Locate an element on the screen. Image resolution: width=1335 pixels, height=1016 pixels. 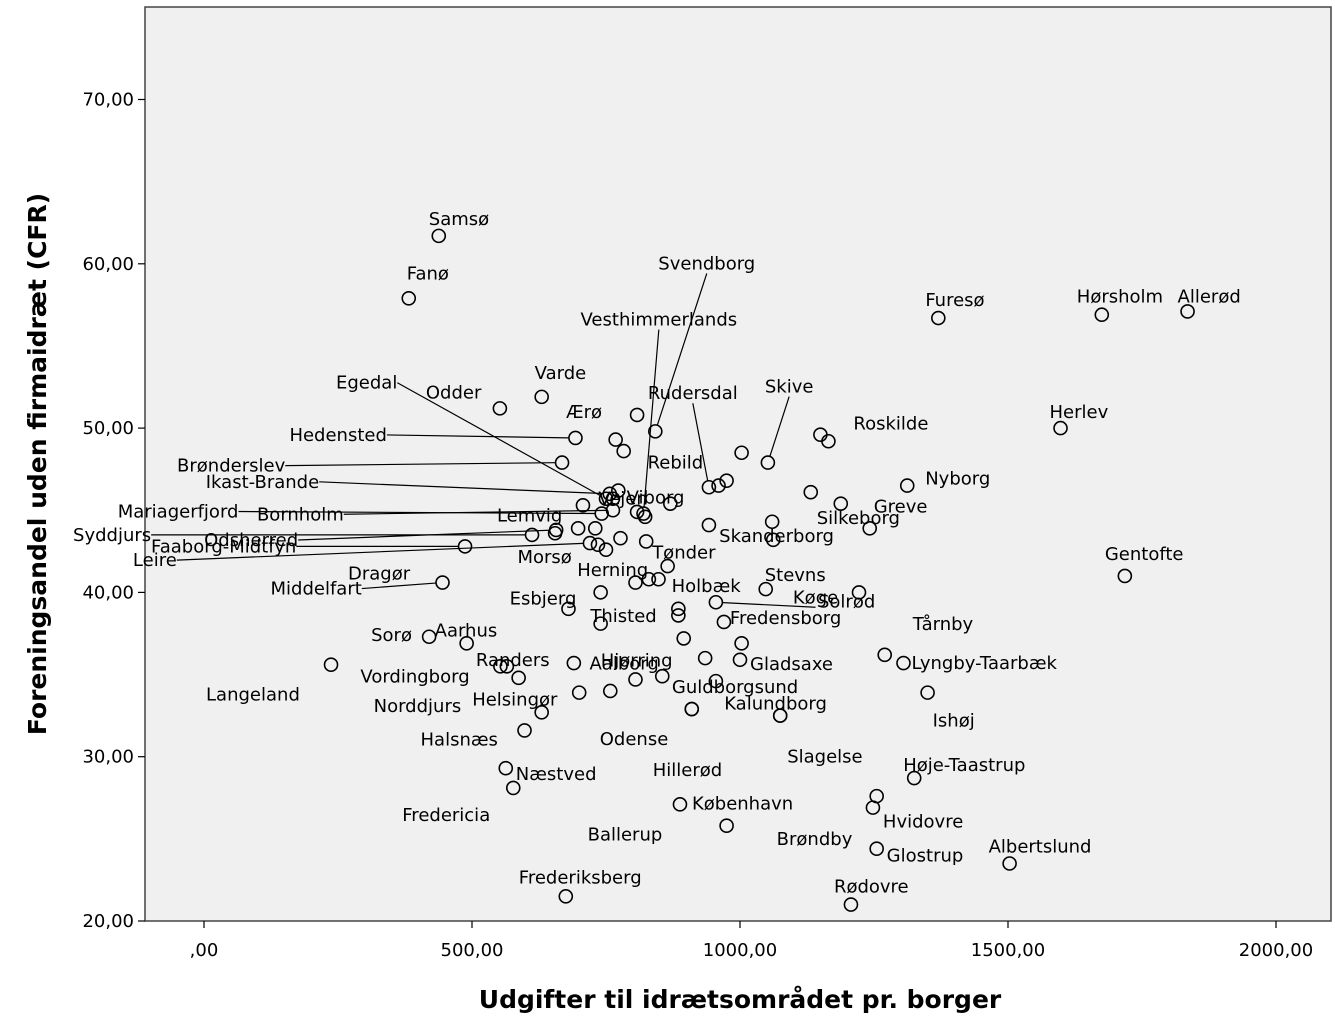
point-label: Nyborg is located at coordinates (957, 479).